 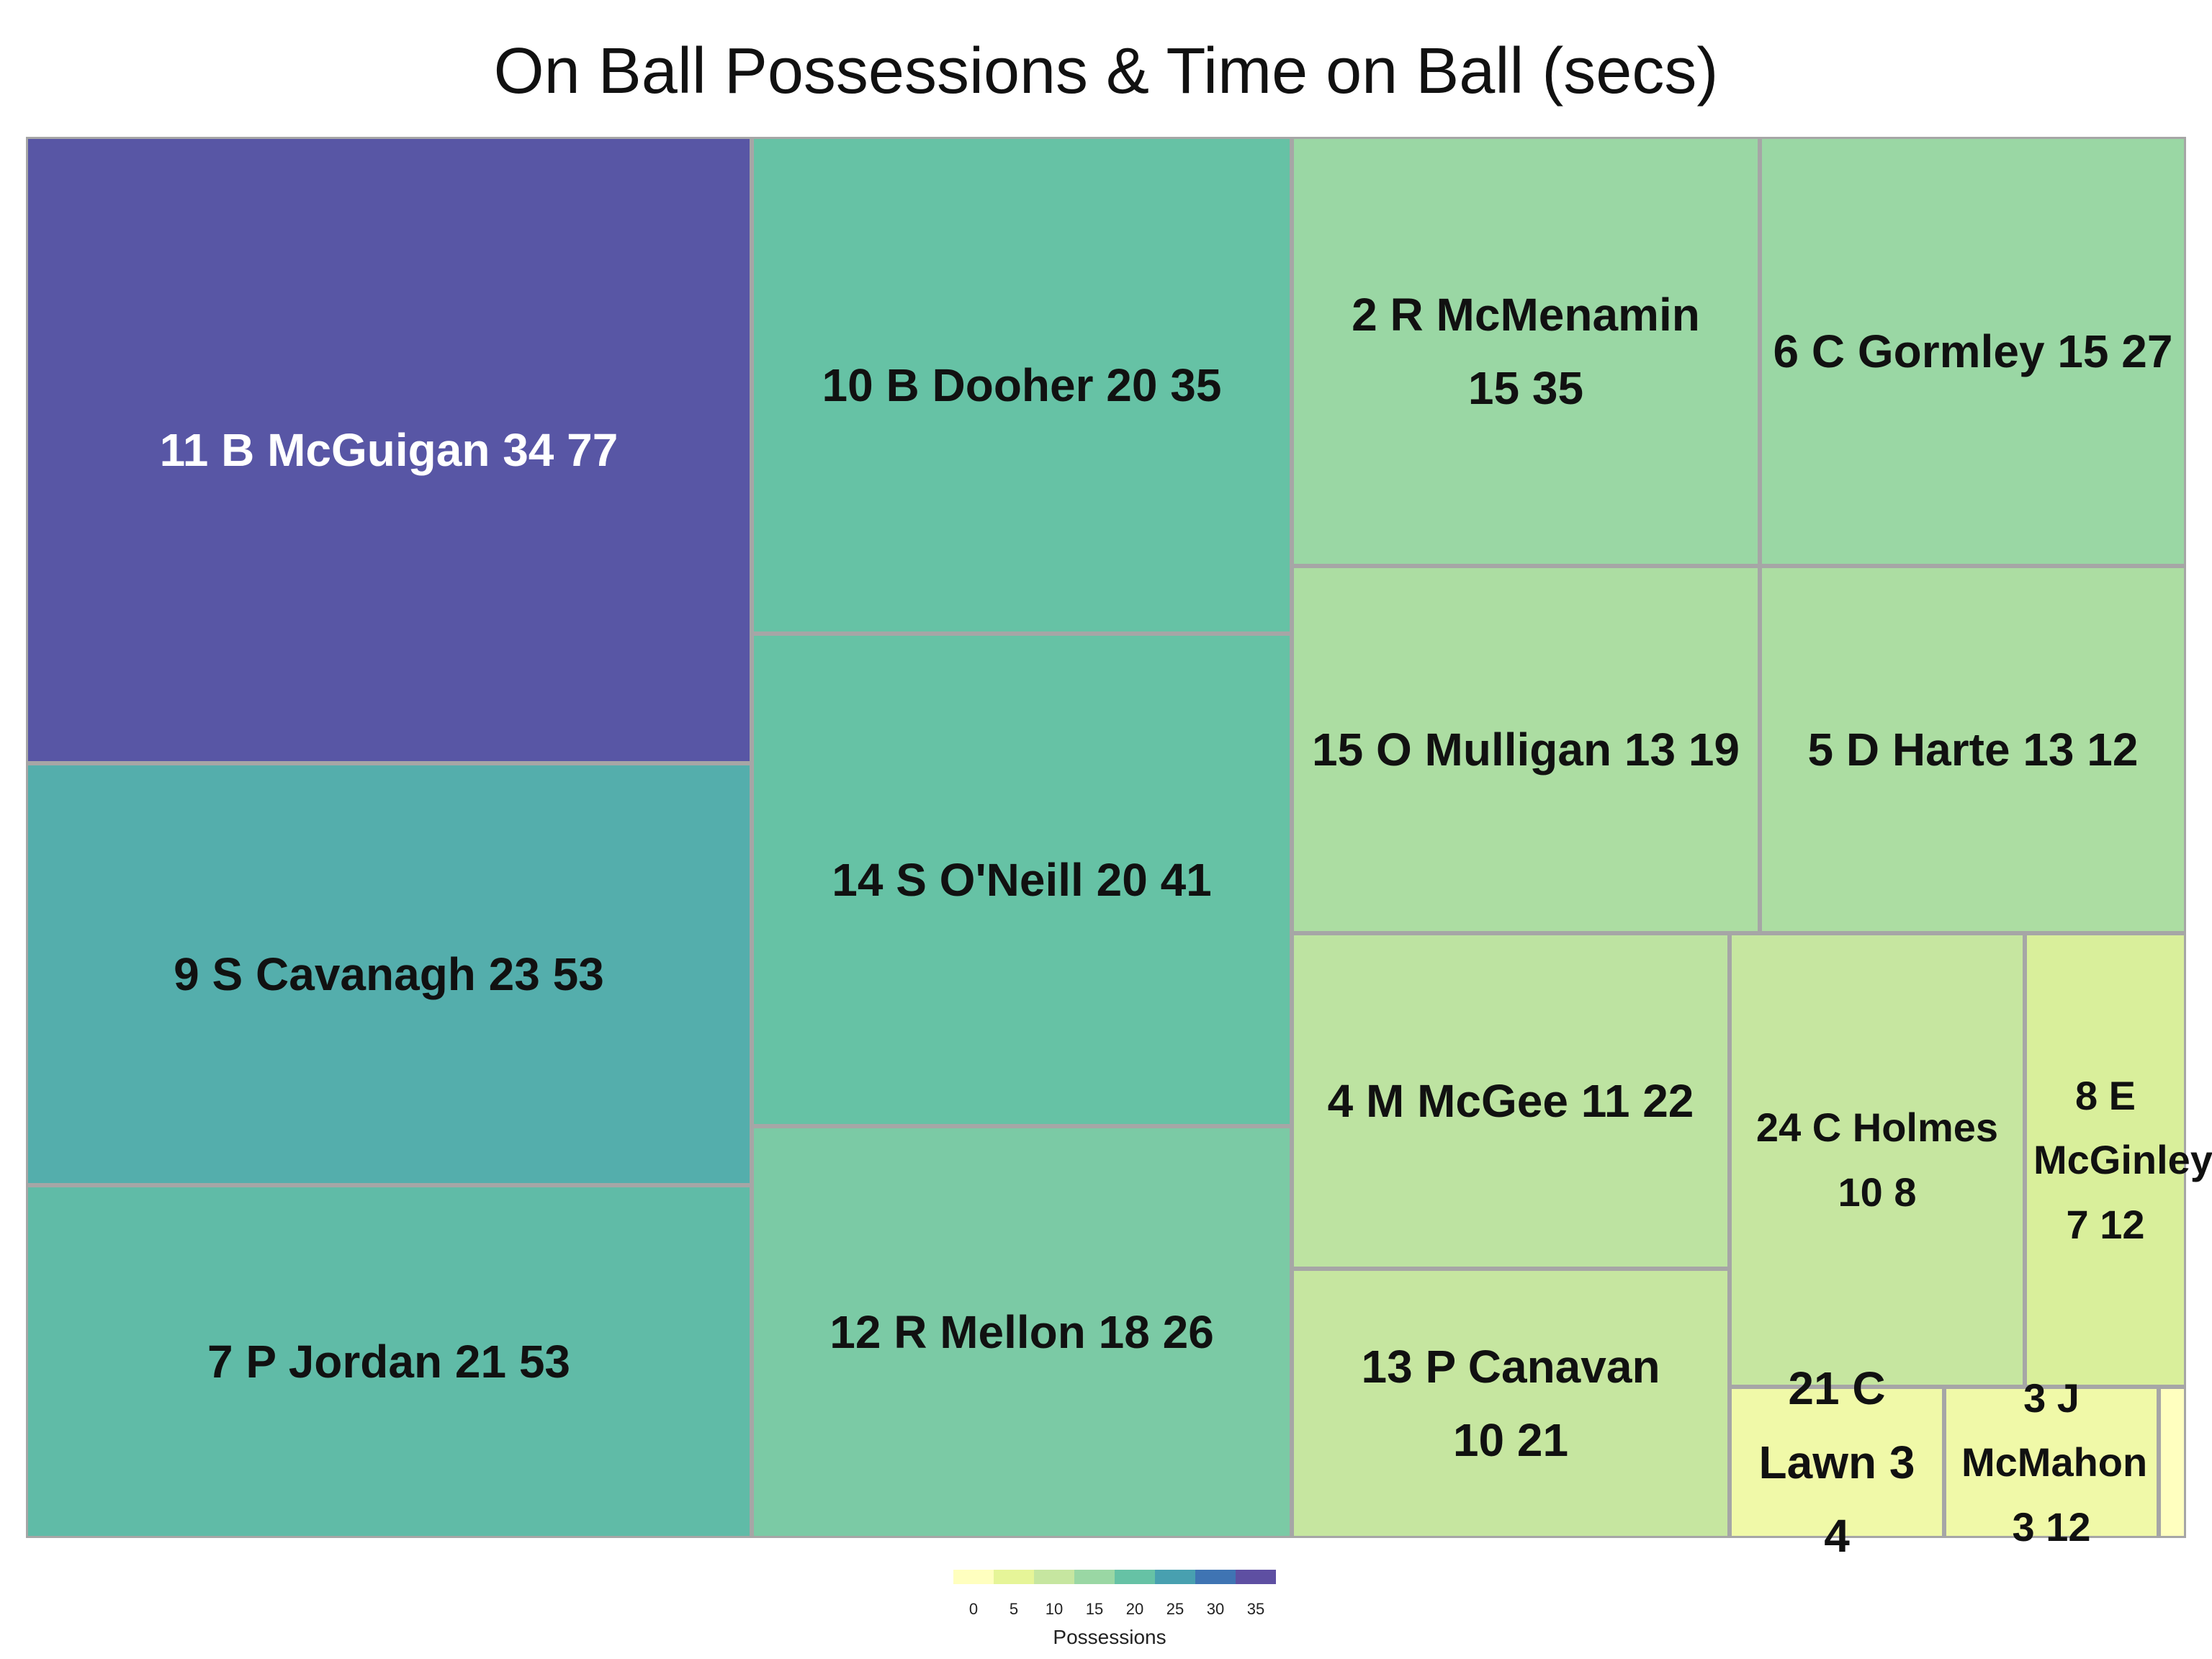 I want to click on tile-label: 11 B McGuigan 34 77, so click(x=389, y=449).